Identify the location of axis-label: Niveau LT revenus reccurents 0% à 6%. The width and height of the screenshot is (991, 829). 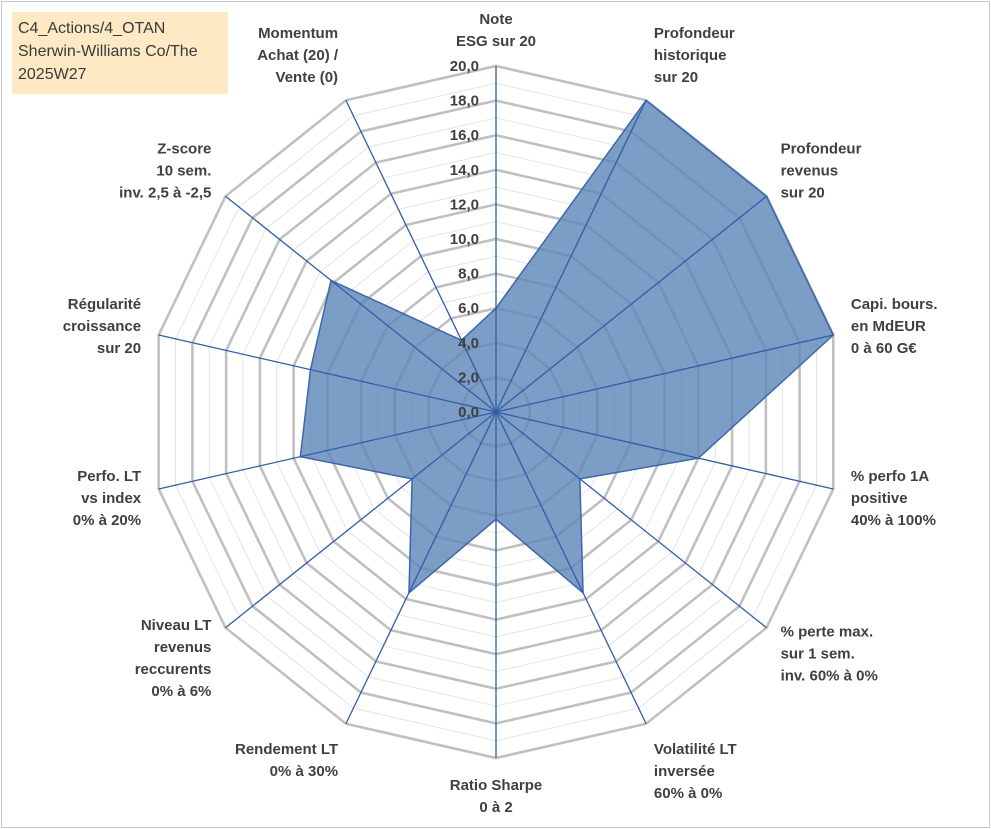
(173, 658).